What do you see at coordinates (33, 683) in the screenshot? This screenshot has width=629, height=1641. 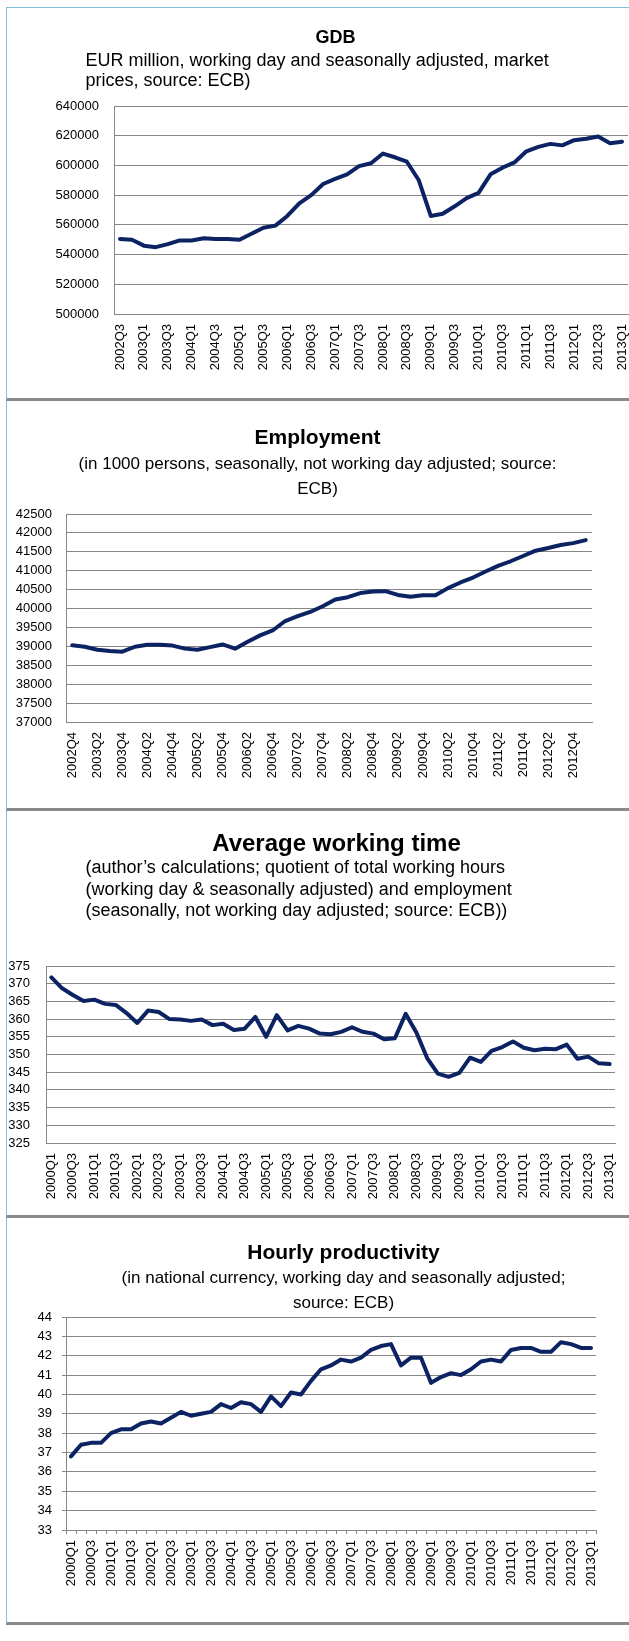 I see `y-tick-label: 38000` at bounding box center [33, 683].